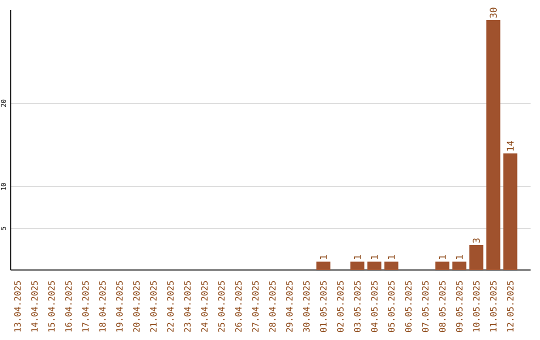 The image size is (540, 340). What do you see at coordinates (153, 306) in the screenshot?
I see `x-tick-label: 21.04.2025` at bounding box center [153, 306].